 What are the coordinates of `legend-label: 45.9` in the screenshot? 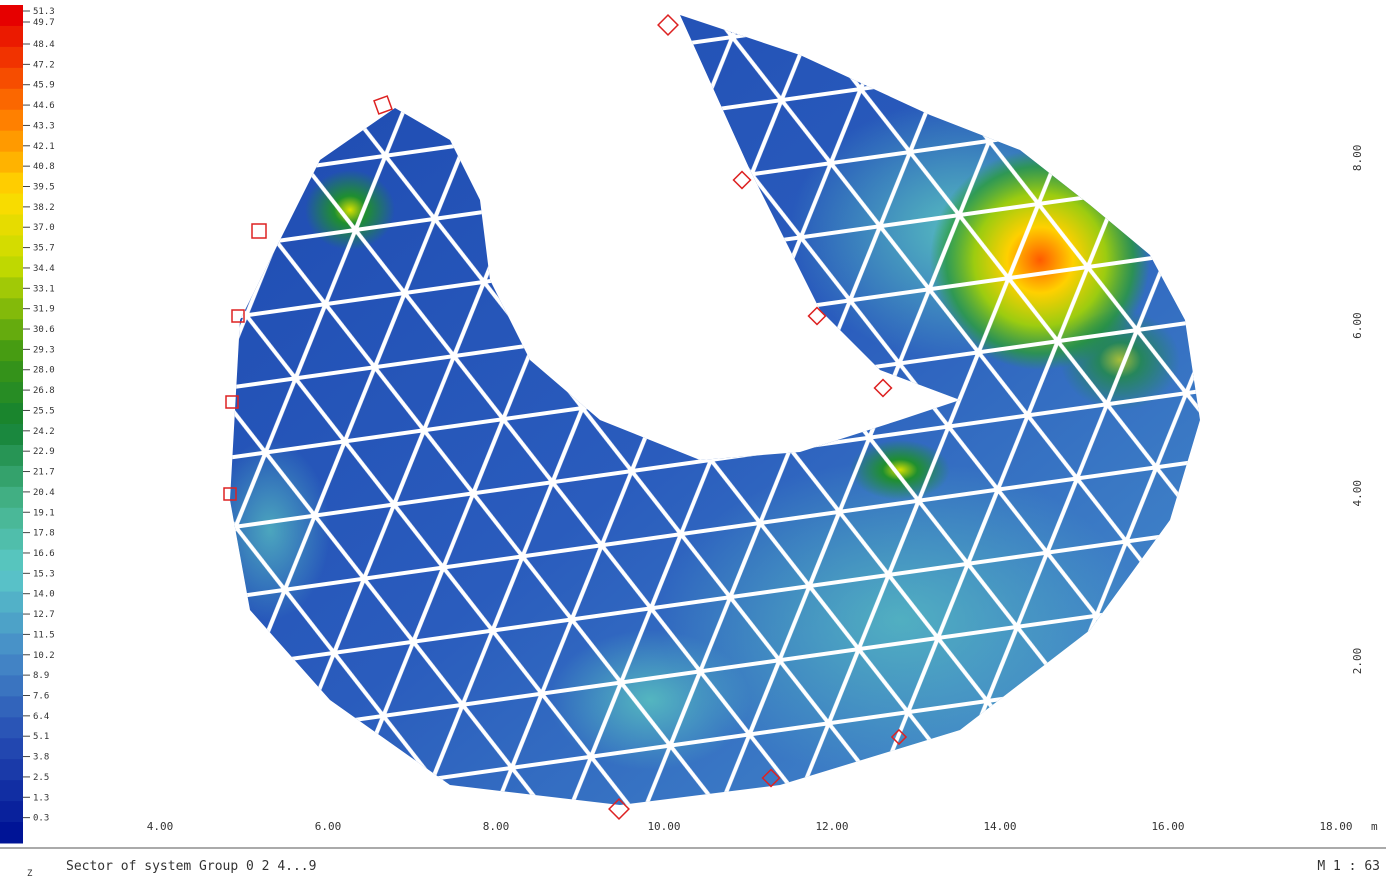 It's located at (44, 86).